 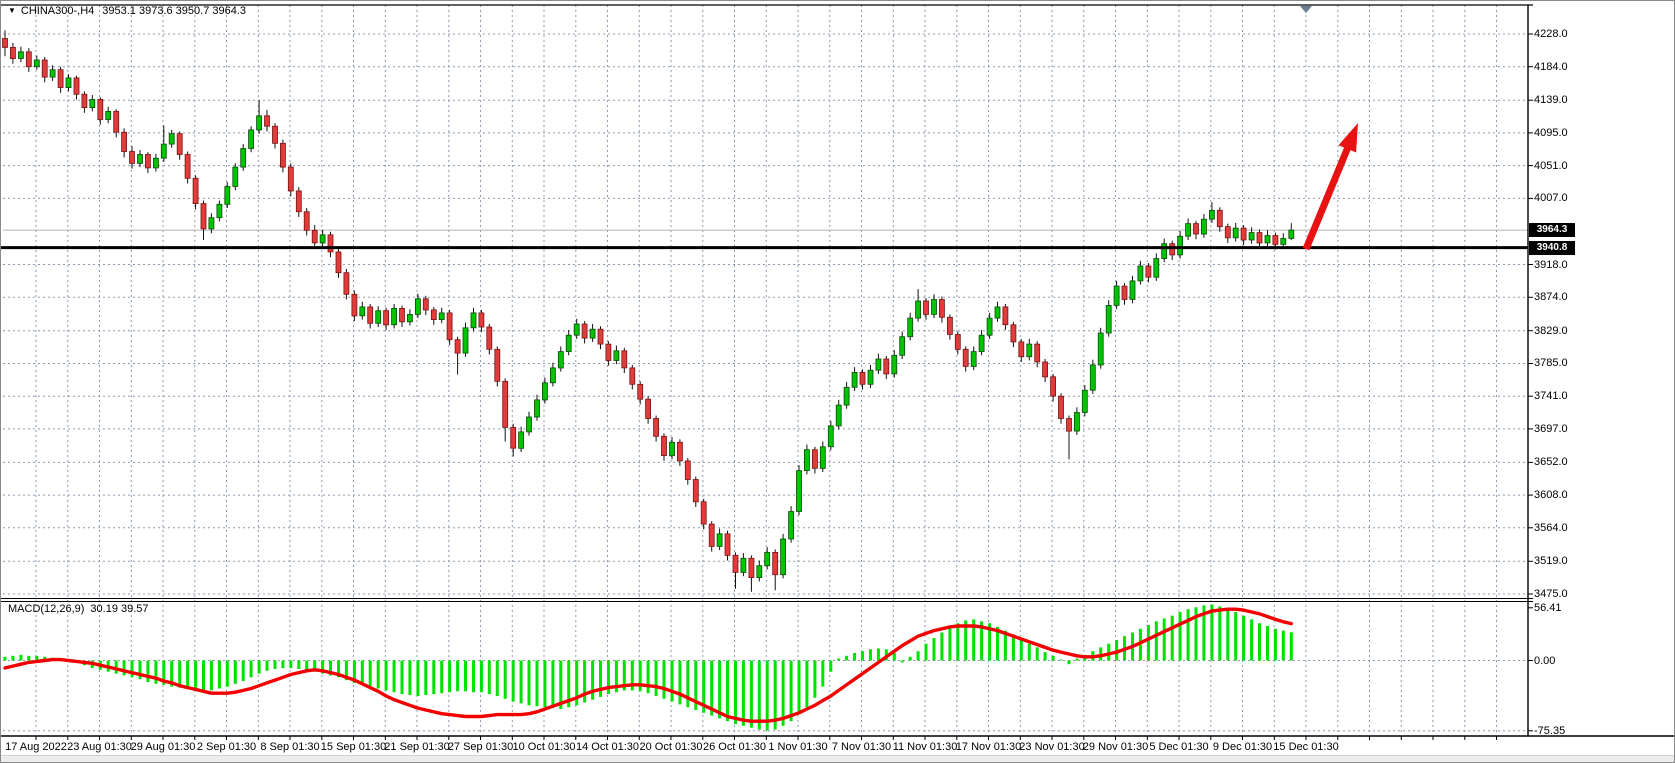 What do you see at coordinates (837, 758) in the screenshot?
I see `bottom-scroll-strip` at bounding box center [837, 758].